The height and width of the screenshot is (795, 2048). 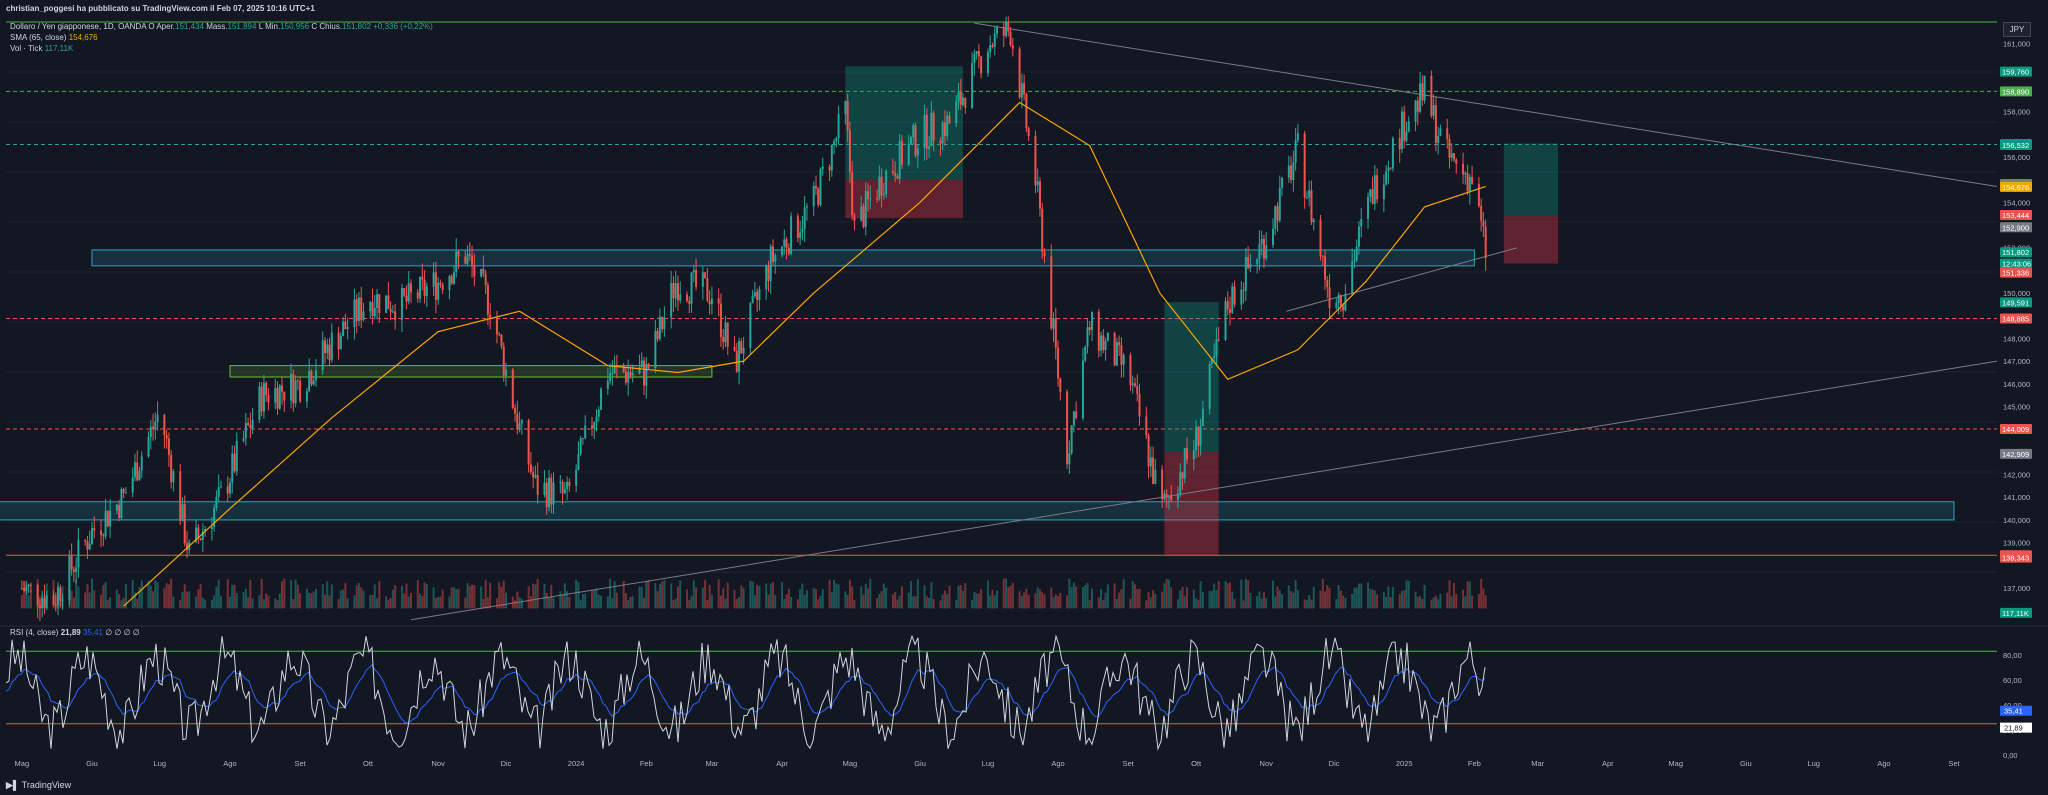 What do you see at coordinates (745, 692) in the screenshot?
I see `rsi-line` at bounding box center [745, 692].